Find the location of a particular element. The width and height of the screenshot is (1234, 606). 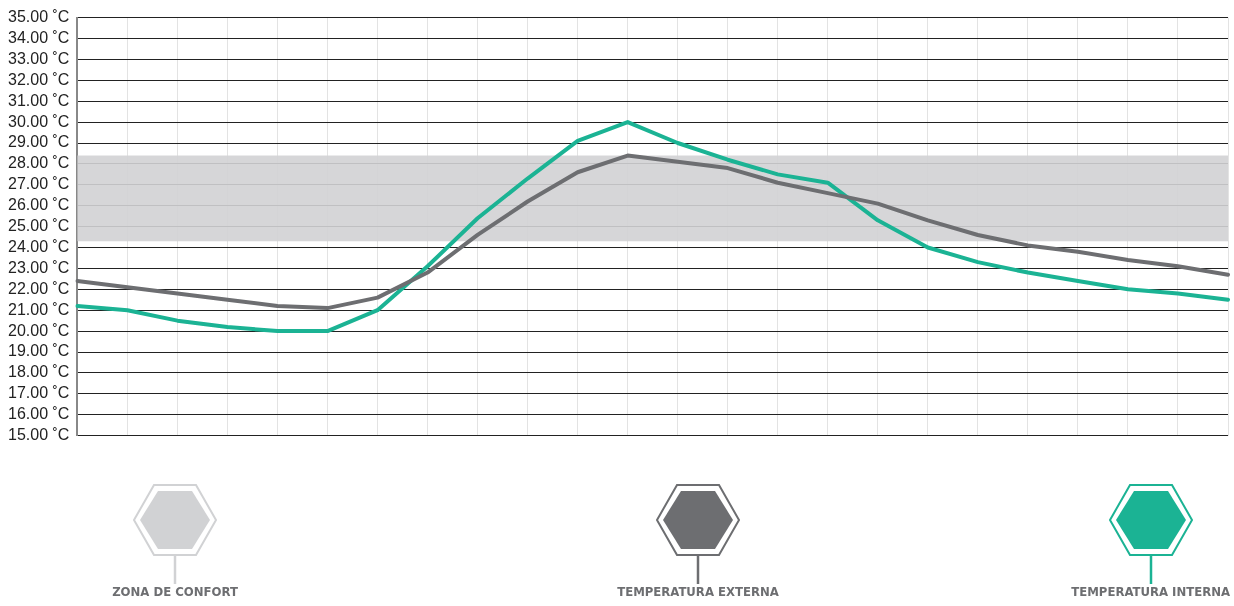

y-tick-label: 35.00 ˚C is located at coordinates (38, 17).